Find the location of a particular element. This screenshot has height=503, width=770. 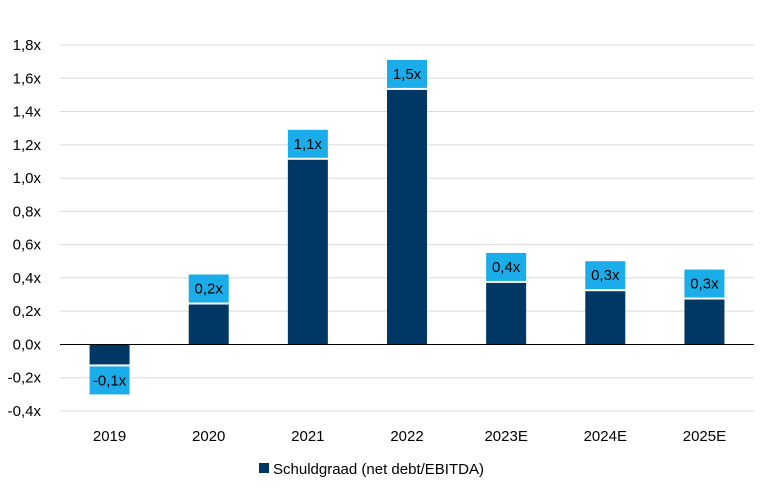

data-label: 0,2x is located at coordinates (208, 288).